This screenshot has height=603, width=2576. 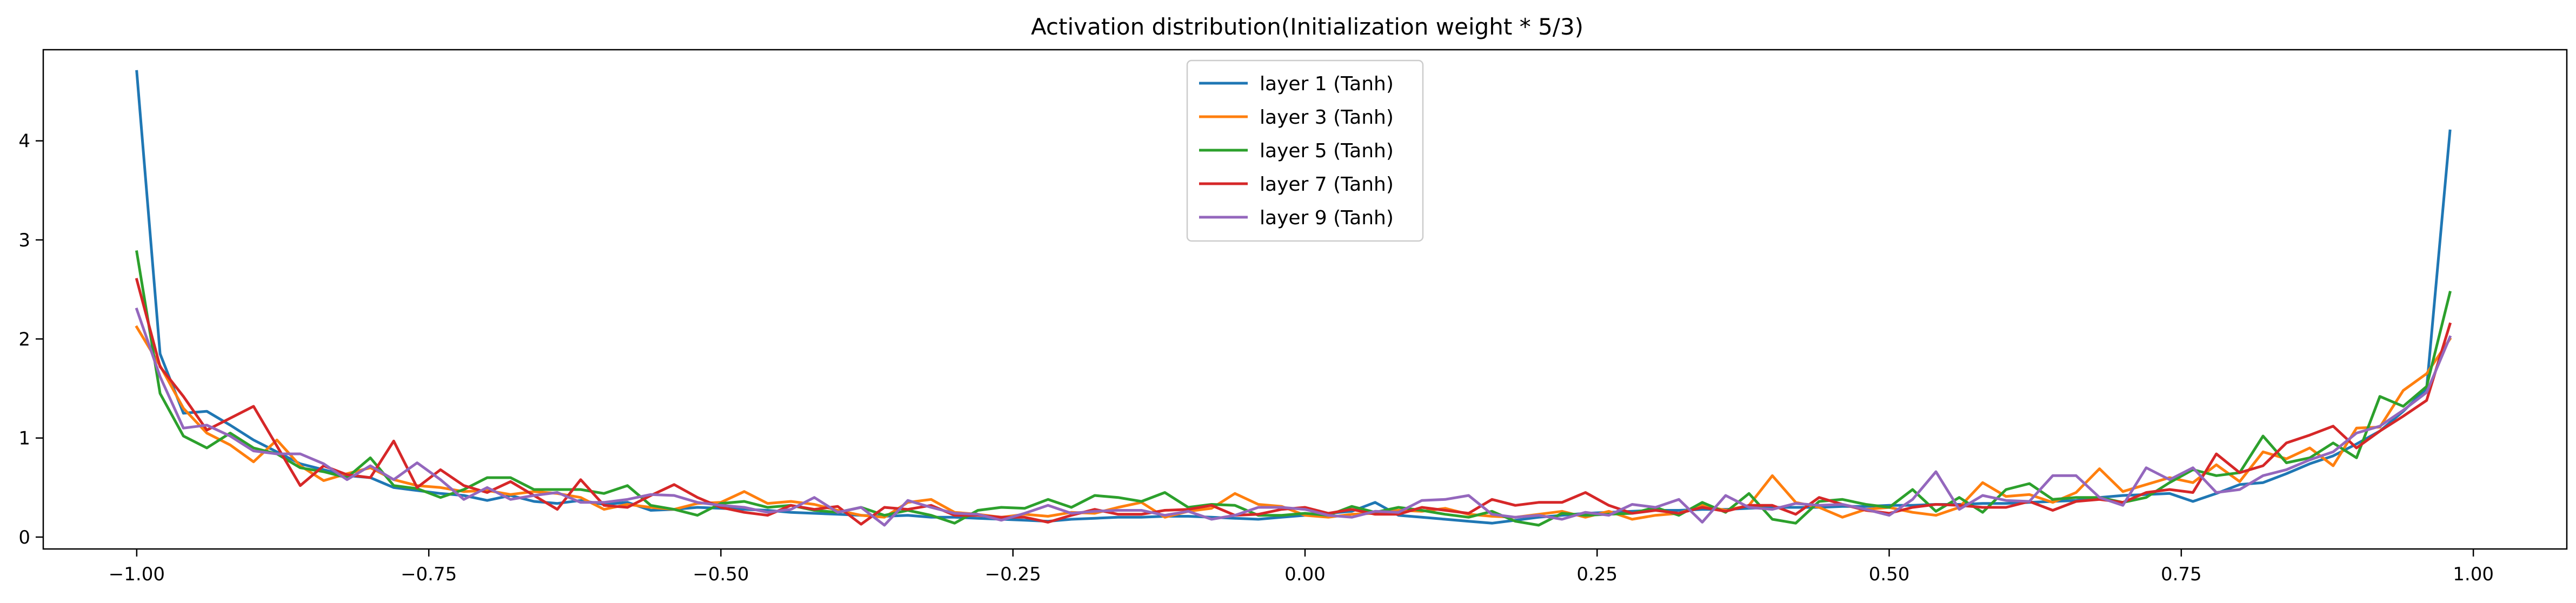 What do you see at coordinates (24, 439) in the screenshot?
I see `y-tick-label: 1` at bounding box center [24, 439].